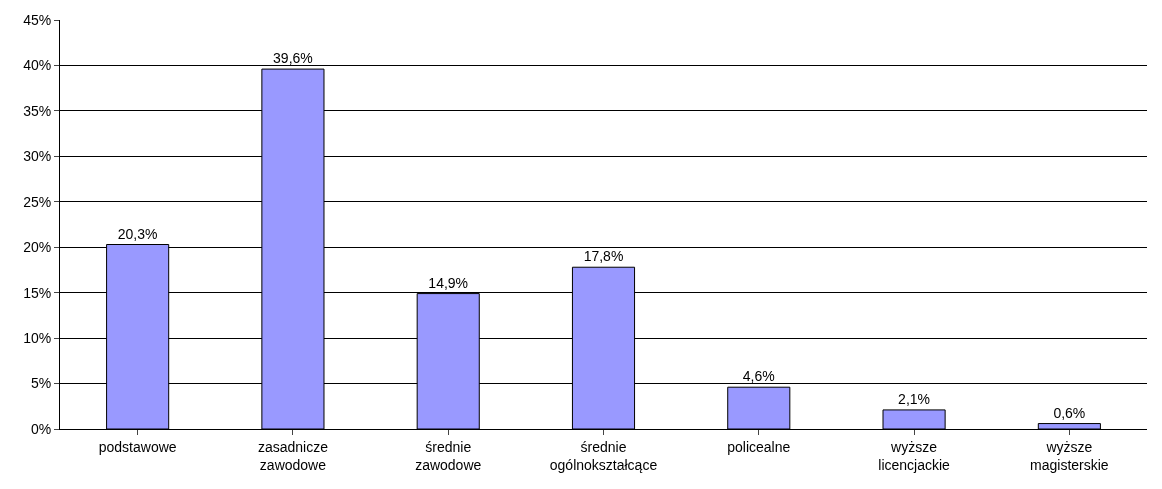 Image resolution: width=1162 pixels, height=489 pixels. Describe the element at coordinates (1069, 412) in the screenshot. I see `data-label: 0,6%` at that location.